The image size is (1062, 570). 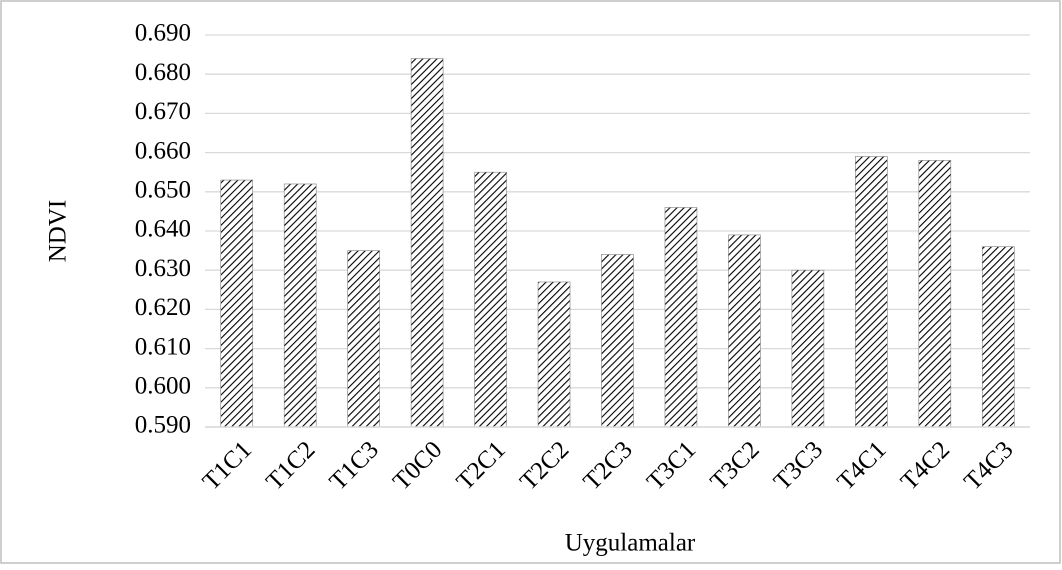 What do you see at coordinates (163, 111) in the screenshot?
I see `y-tick-label: 0.670` at bounding box center [163, 111].